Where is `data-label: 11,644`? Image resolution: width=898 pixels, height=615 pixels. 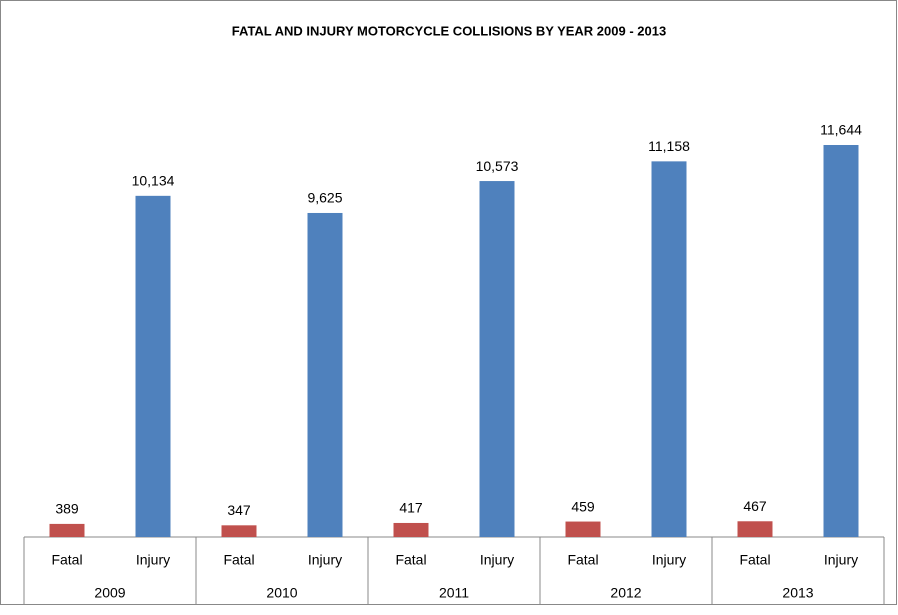 data-label: 11,644 is located at coordinates (841, 130).